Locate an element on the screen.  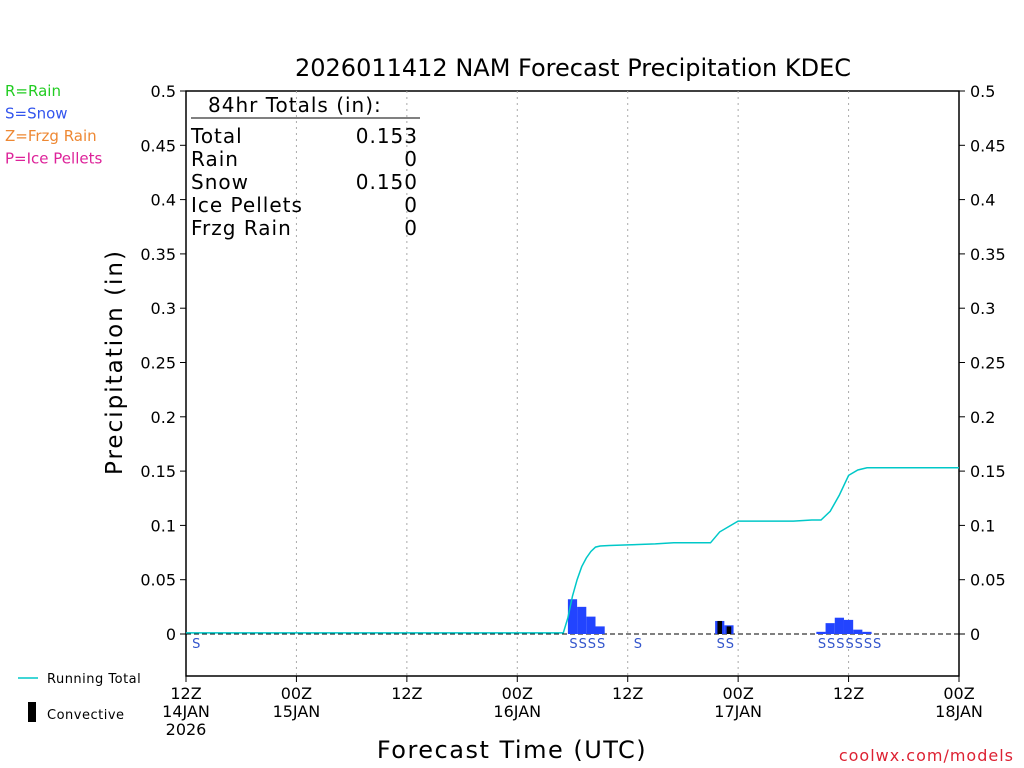
y-axis-label: Precipitation (in) is located at coordinates (115, 362).